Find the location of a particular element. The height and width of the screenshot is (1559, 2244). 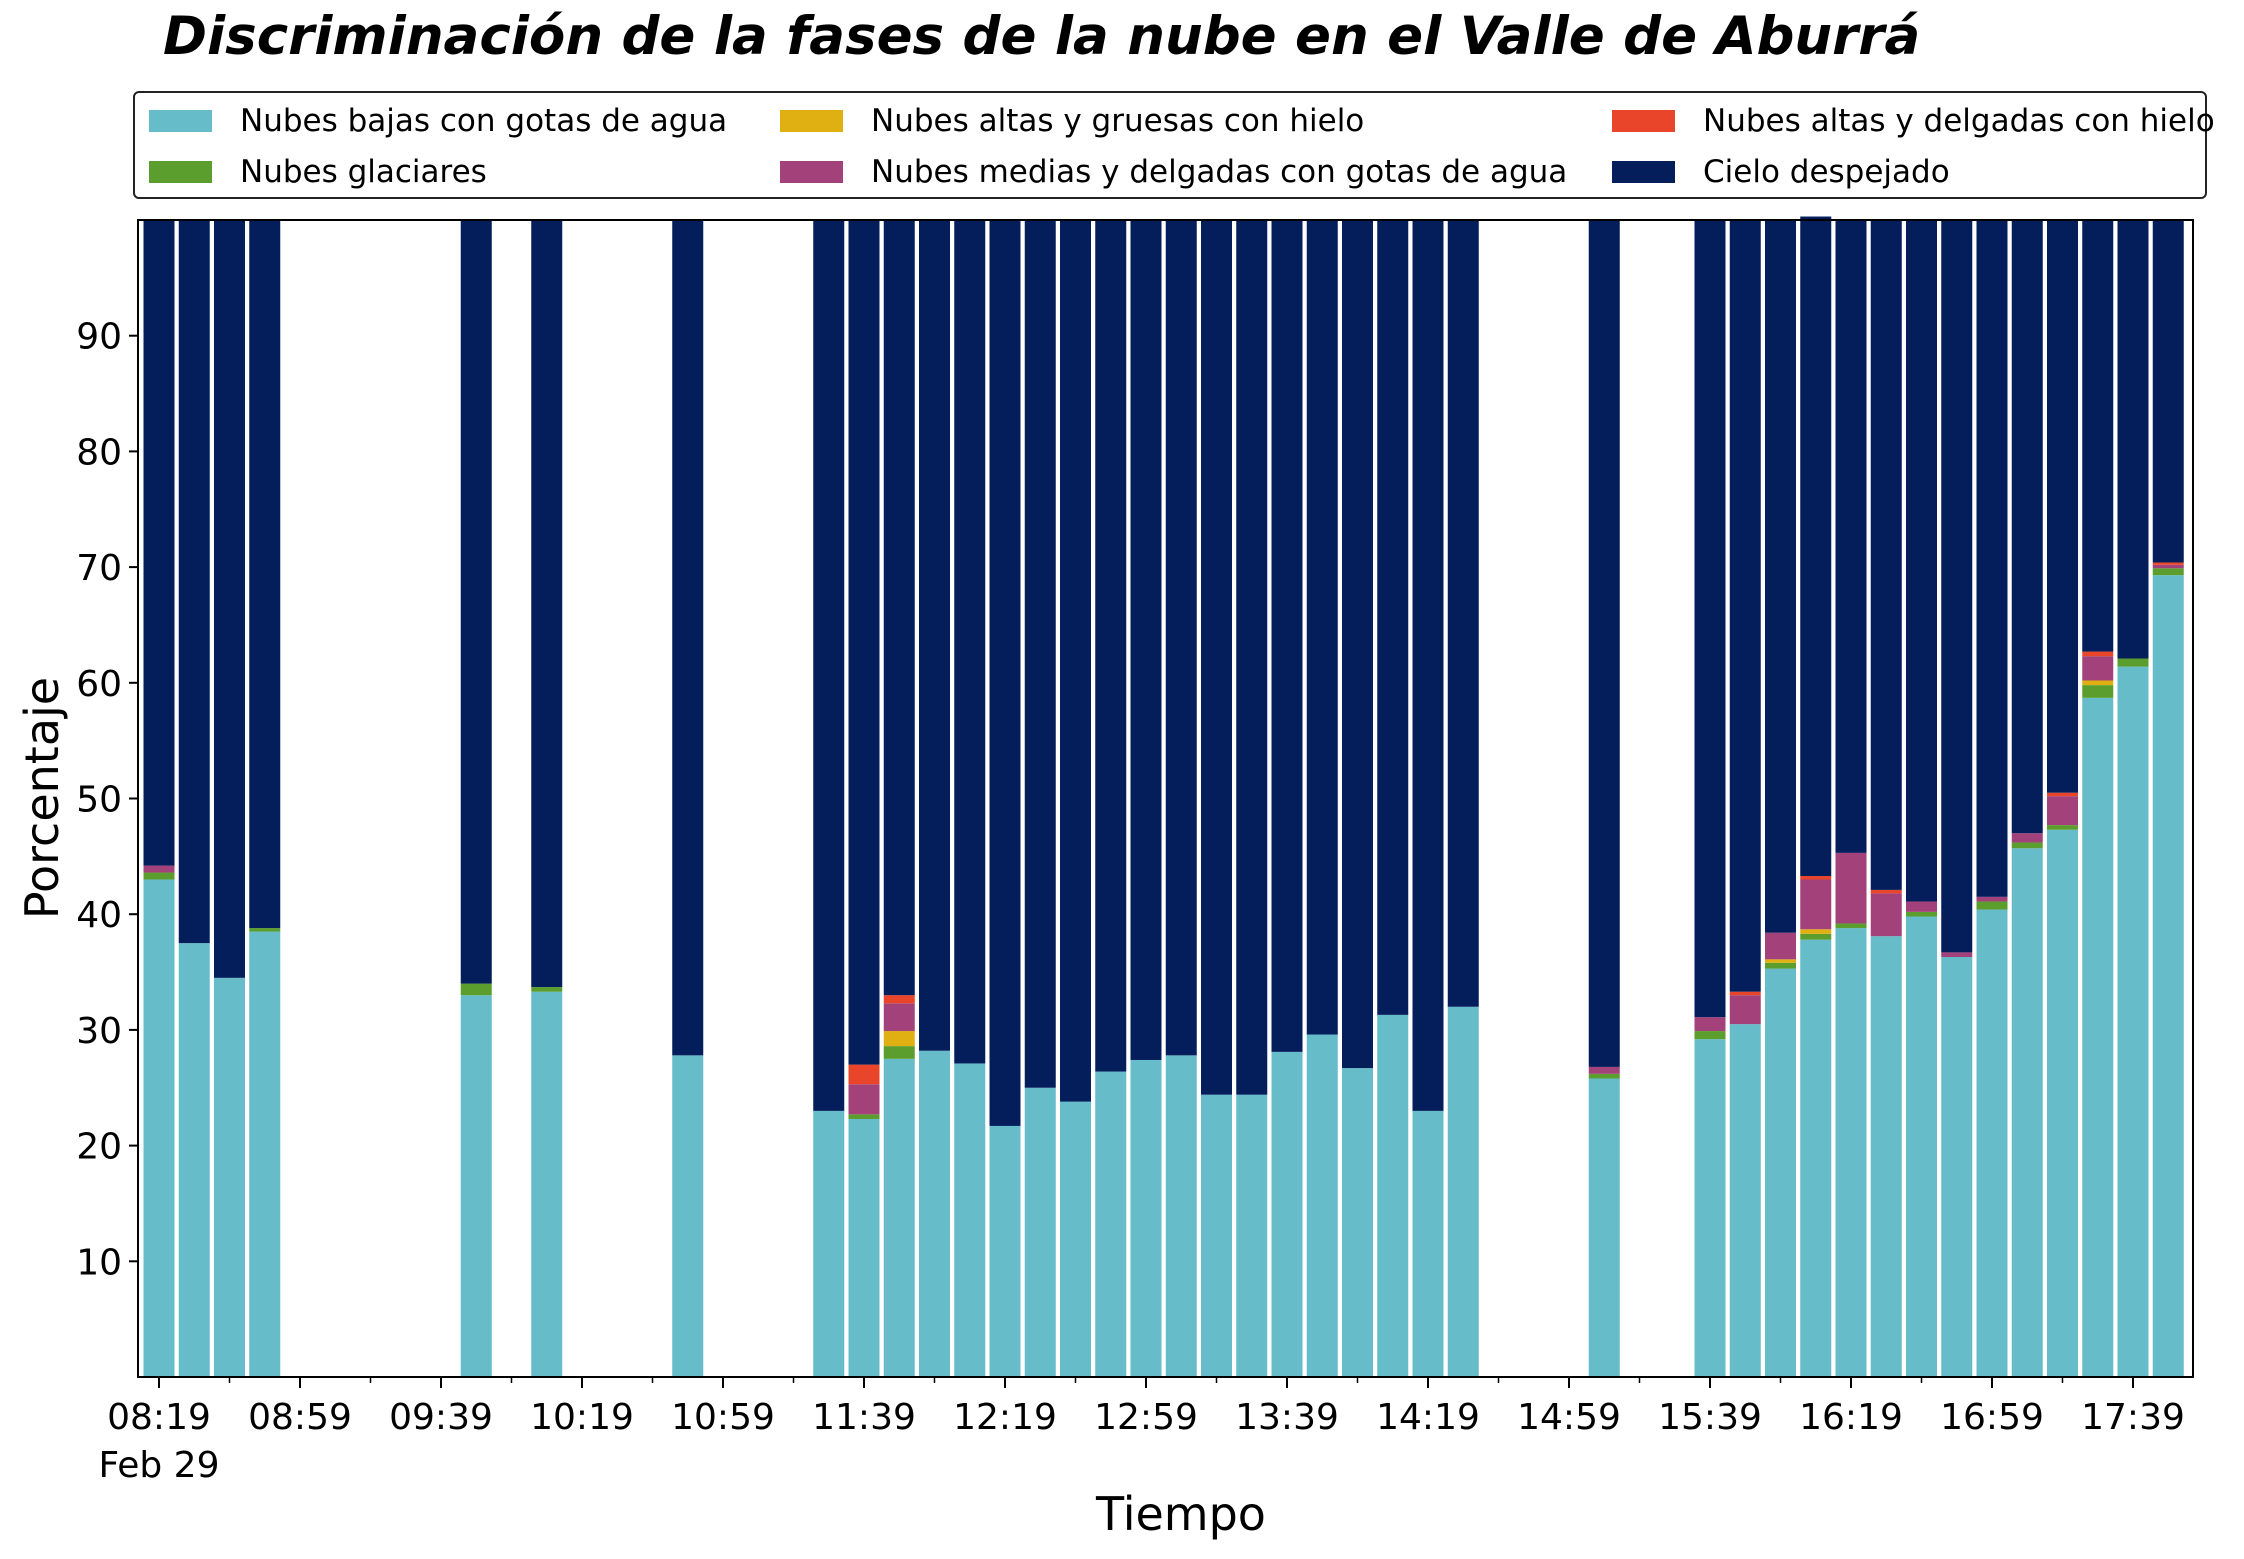

x-tick-label: 08:19 is located at coordinates (159, 1417).